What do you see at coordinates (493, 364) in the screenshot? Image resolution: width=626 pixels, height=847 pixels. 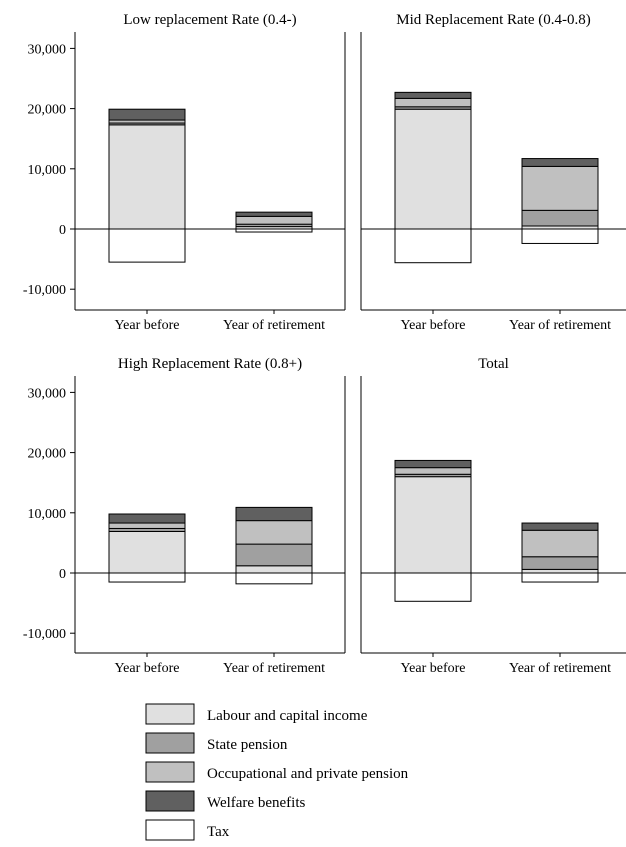 I see `panel-title: Total` at bounding box center [493, 364].